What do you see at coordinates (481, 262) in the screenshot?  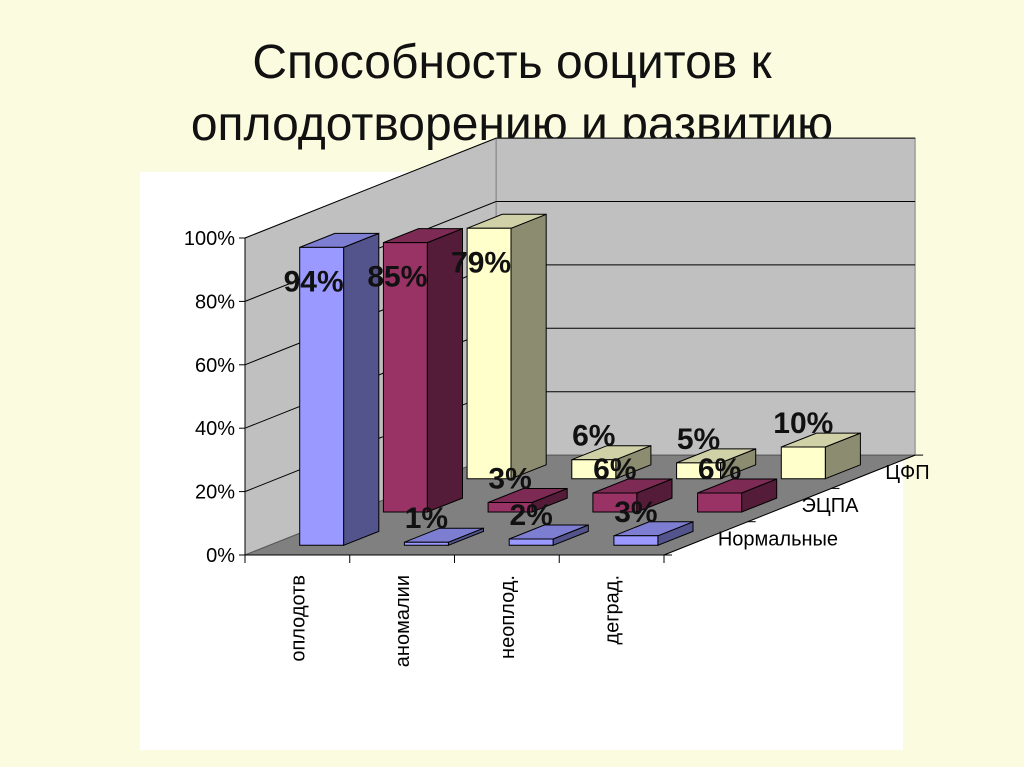 I see `data-label: 79%` at bounding box center [481, 262].